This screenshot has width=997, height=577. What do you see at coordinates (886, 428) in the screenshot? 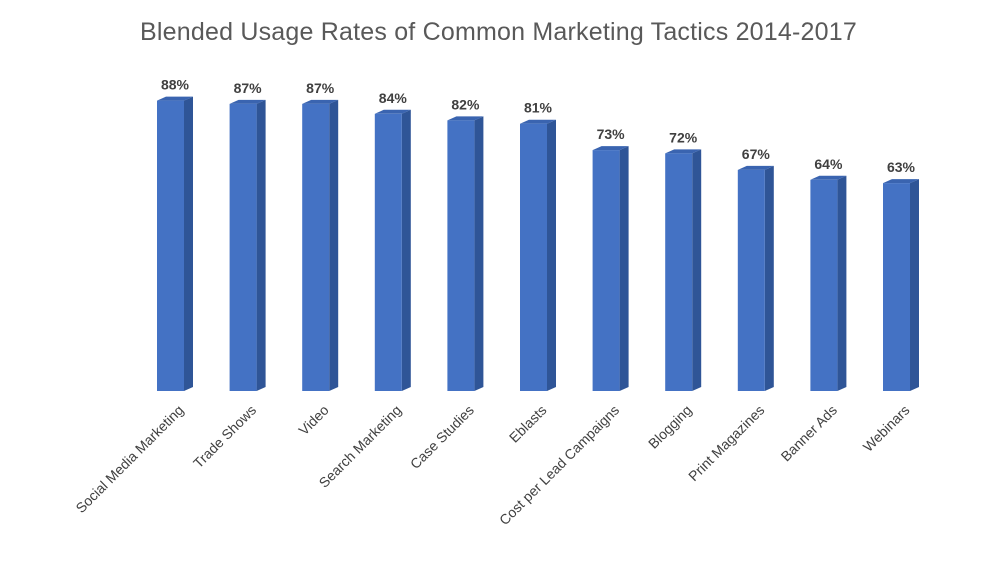
I see `category-tick-label: Webinars` at bounding box center [886, 428].